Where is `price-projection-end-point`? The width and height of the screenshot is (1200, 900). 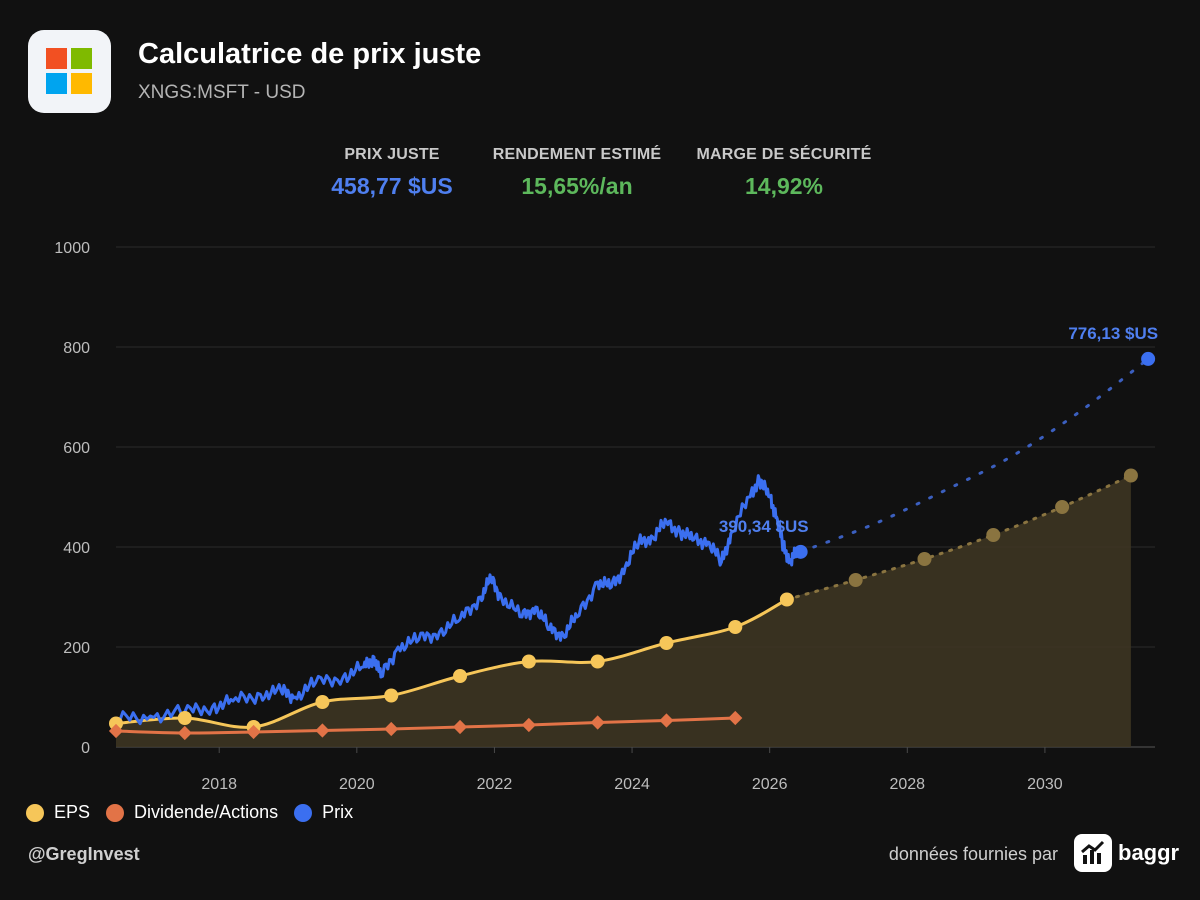
price-projection-end-point is located at coordinates (1148, 358).